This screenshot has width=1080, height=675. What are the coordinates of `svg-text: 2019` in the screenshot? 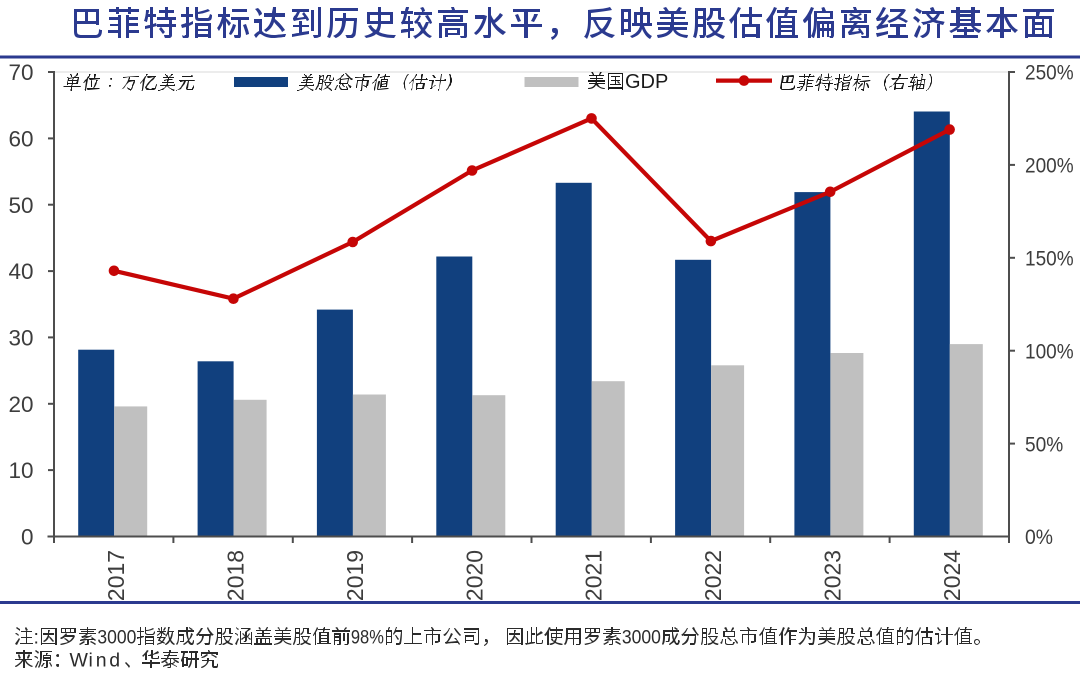 It's located at (355, 575).